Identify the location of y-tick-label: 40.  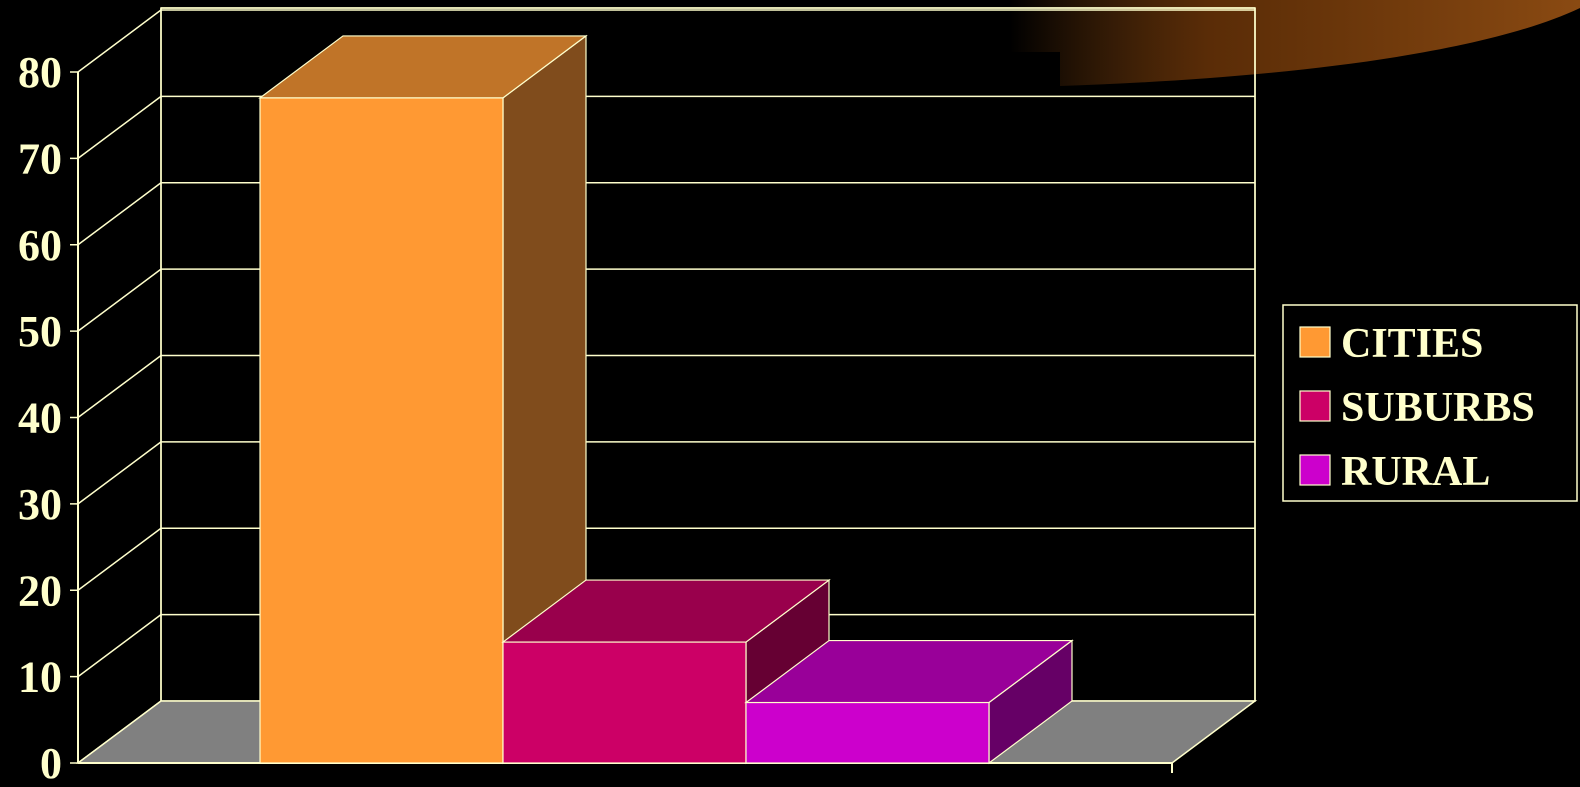
(40, 418).